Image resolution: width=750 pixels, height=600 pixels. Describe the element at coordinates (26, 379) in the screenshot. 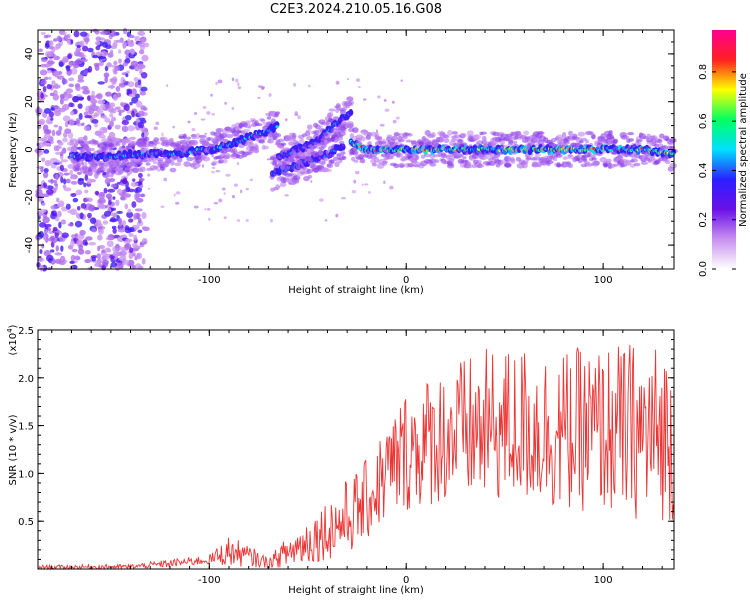

I see `y-tick-label: 2.0` at that location.